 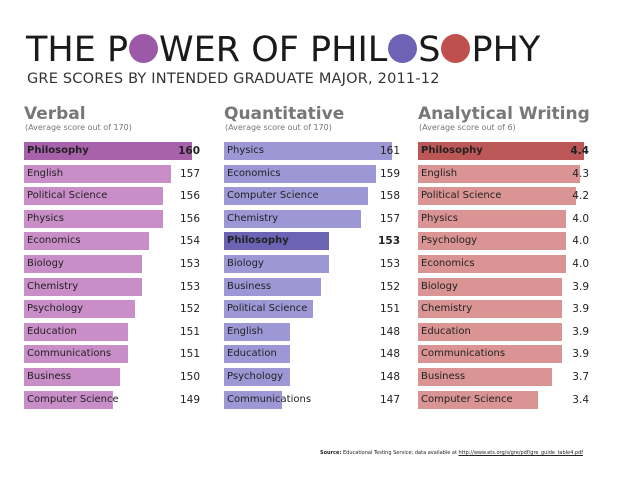 I want to click on bar-value: 3.4, so click(x=580, y=399).